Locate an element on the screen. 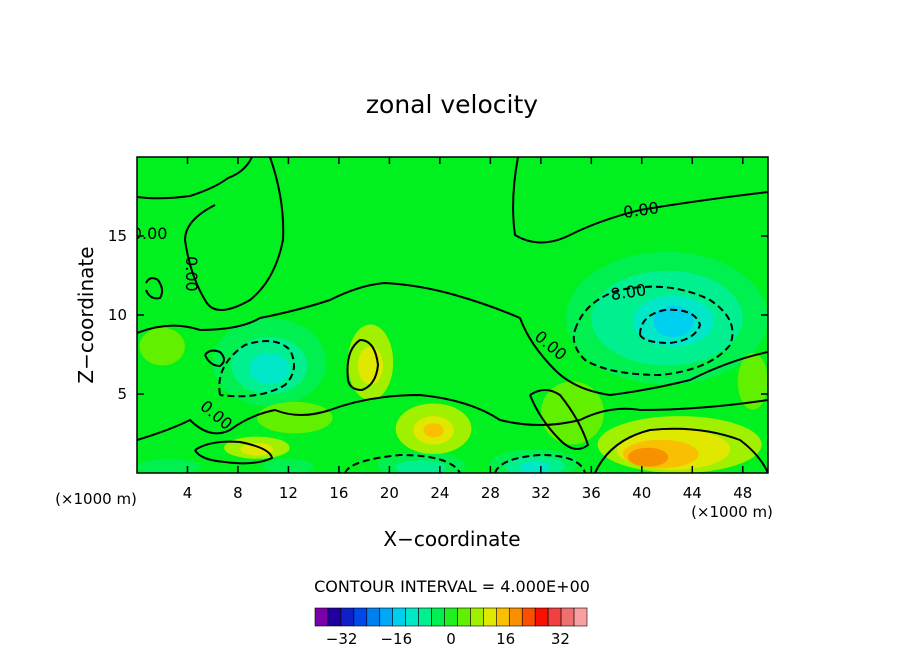  y-axis-label: Z−coordinate is located at coordinates (86, 314).